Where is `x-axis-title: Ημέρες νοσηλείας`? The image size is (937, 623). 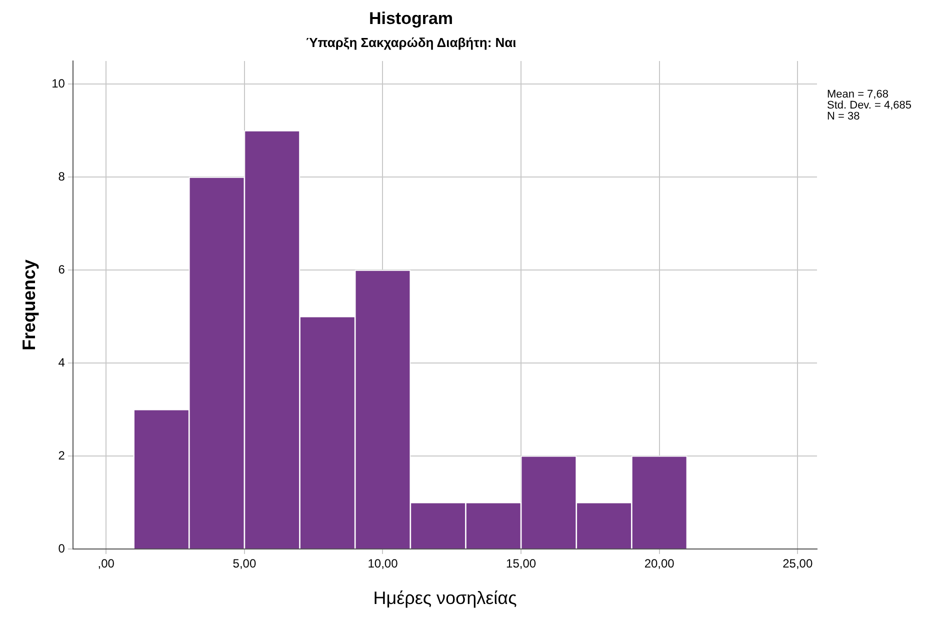 x-axis-title: Ημέρες νοσηλείας is located at coordinates (445, 598).